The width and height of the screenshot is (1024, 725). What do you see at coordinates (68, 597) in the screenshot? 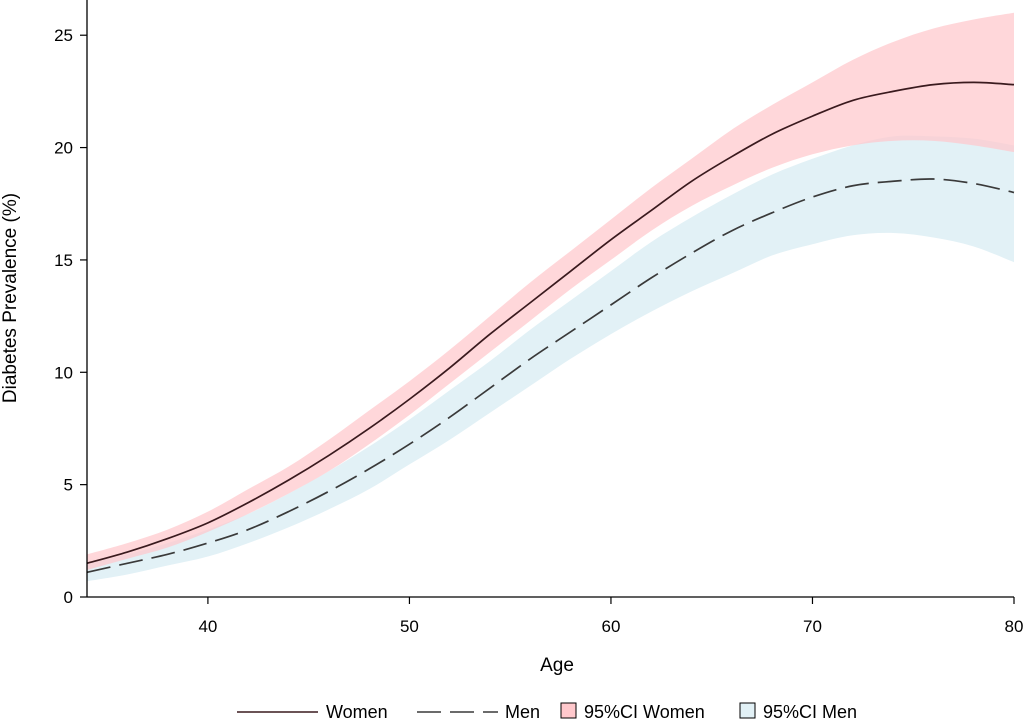
I see `y-tick-label-0: 0` at bounding box center [68, 597].